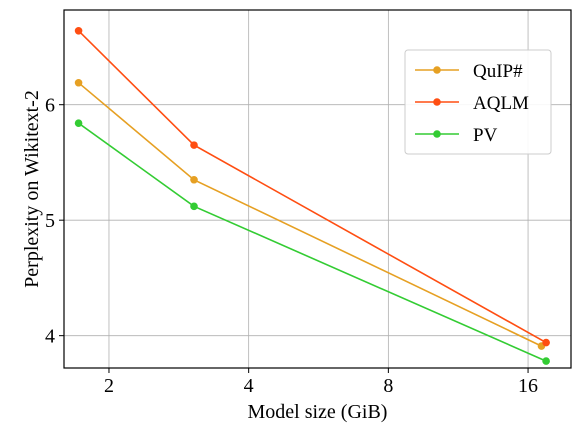  What do you see at coordinates (437, 134) in the screenshot?
I see `legend-marker-pv` at bounding box center [437, 134].